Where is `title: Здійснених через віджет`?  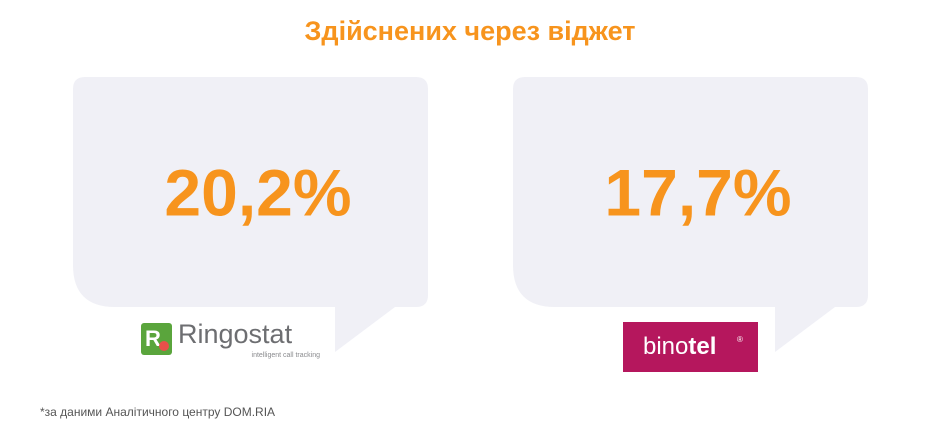
title: Здійснених через віджет is located at coordinates (470, 31).